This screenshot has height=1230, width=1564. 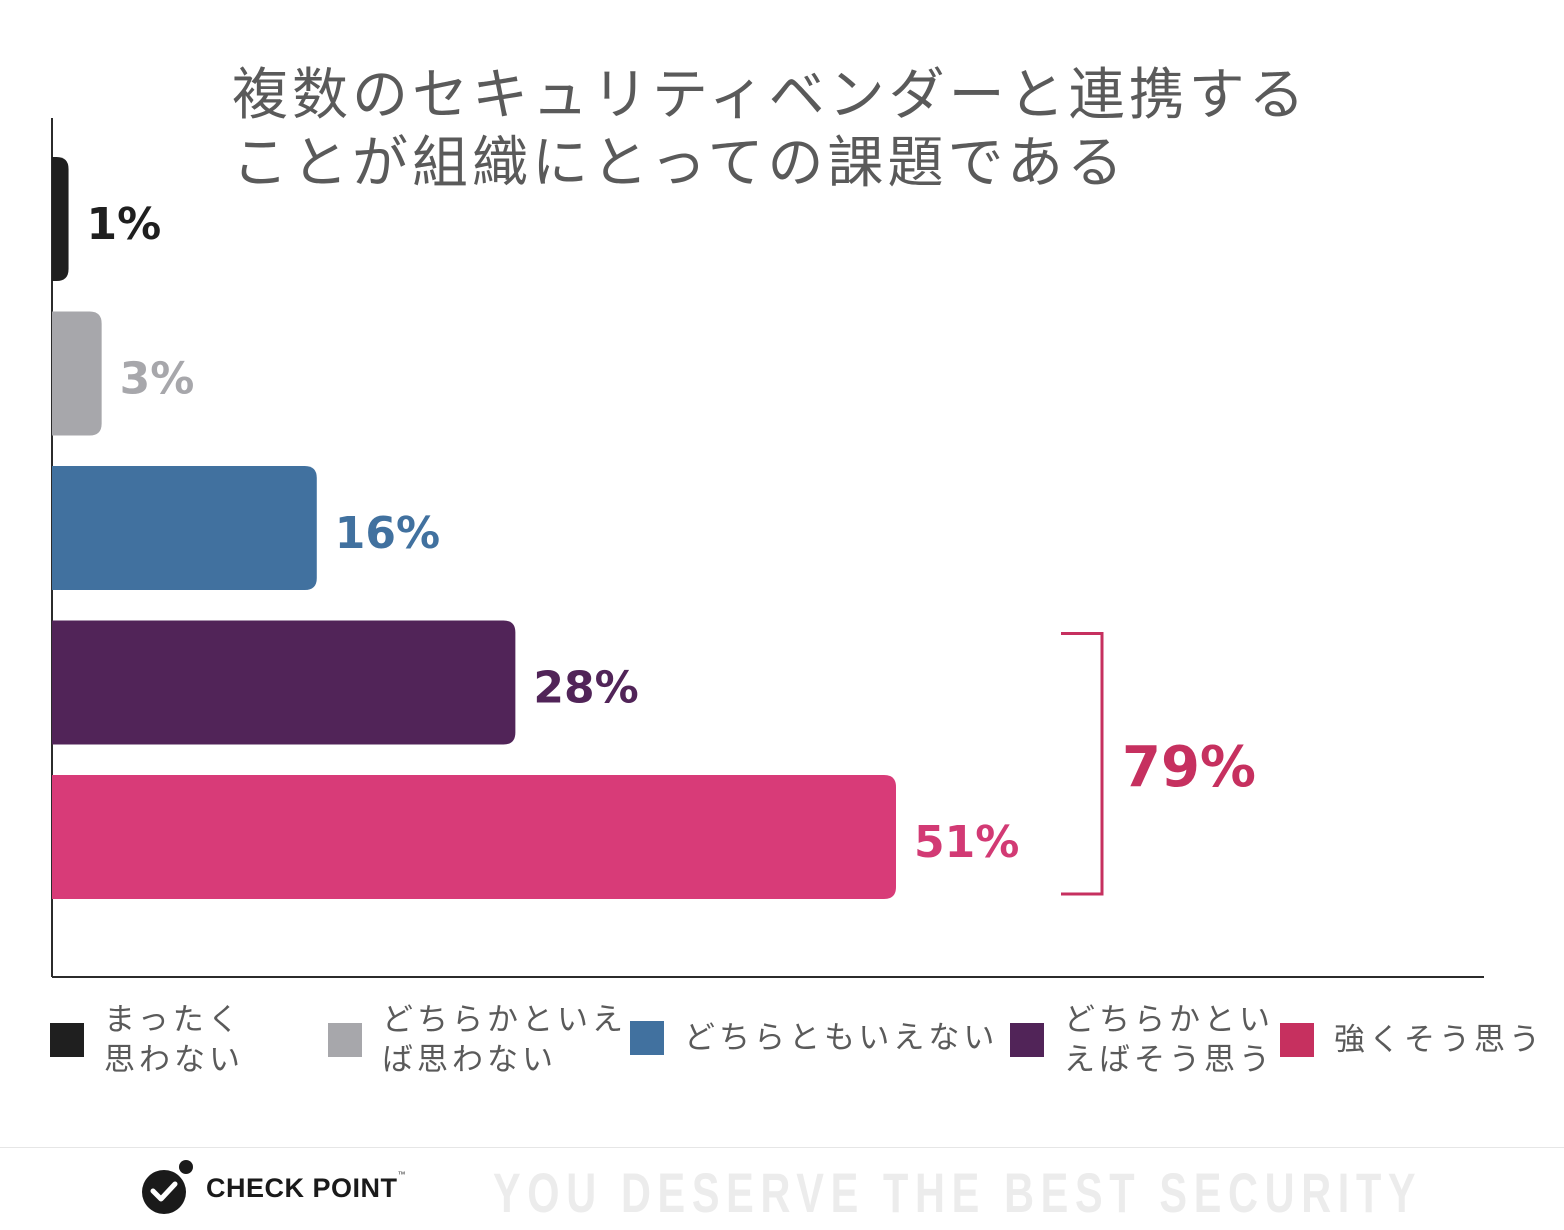 What do you see at coordinates (966, 842) in the screenshot?
I see `bar-value-label: 51%` at bounding box center [966, 842].